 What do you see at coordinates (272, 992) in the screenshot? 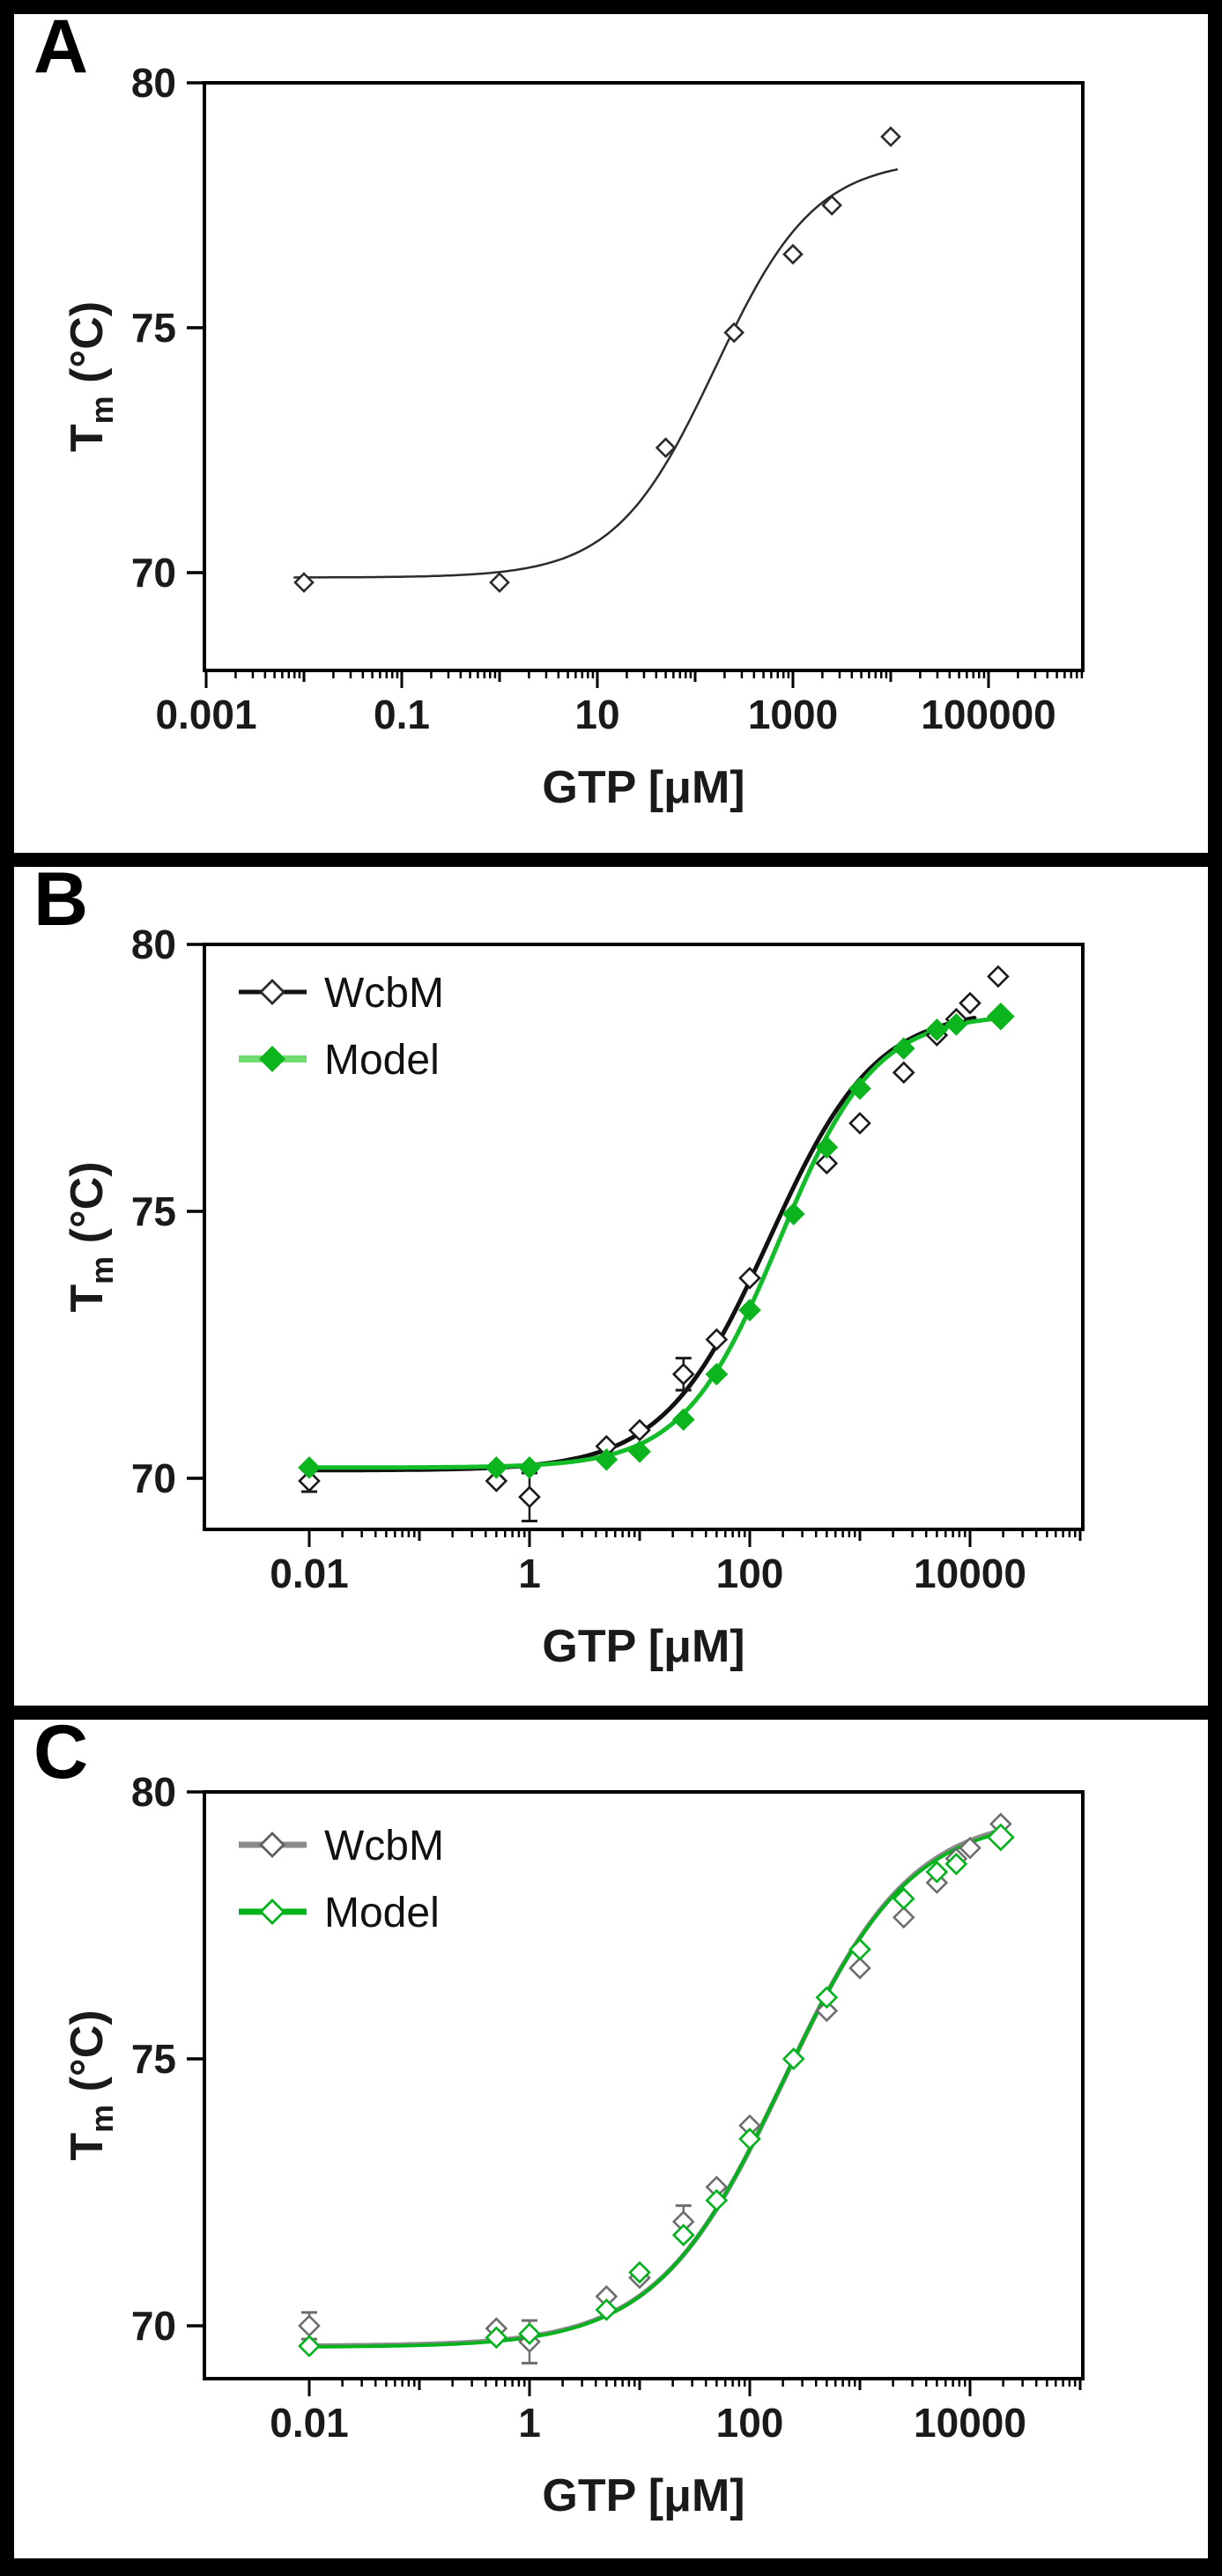
I see `legend-marker-wcbm` at bounding box center [272, 992].